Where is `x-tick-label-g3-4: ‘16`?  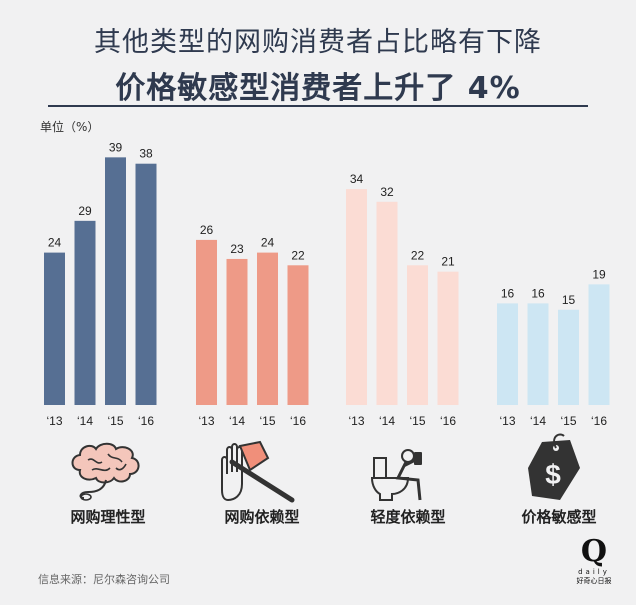
x-tick-label-g3-4: ‘16 is located at coordinates (448, 421).